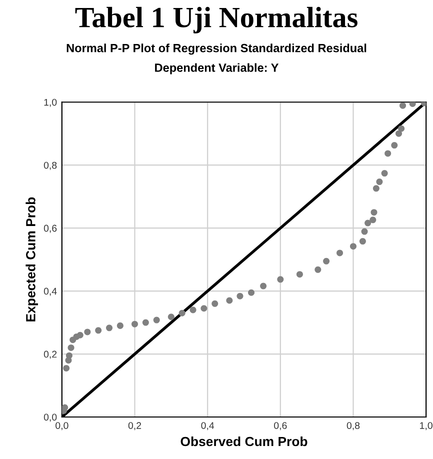 The width and height of the screenshot is (433, 459). I want to click on y-axis-title: Expected Cum Prob, so click(32, 259).